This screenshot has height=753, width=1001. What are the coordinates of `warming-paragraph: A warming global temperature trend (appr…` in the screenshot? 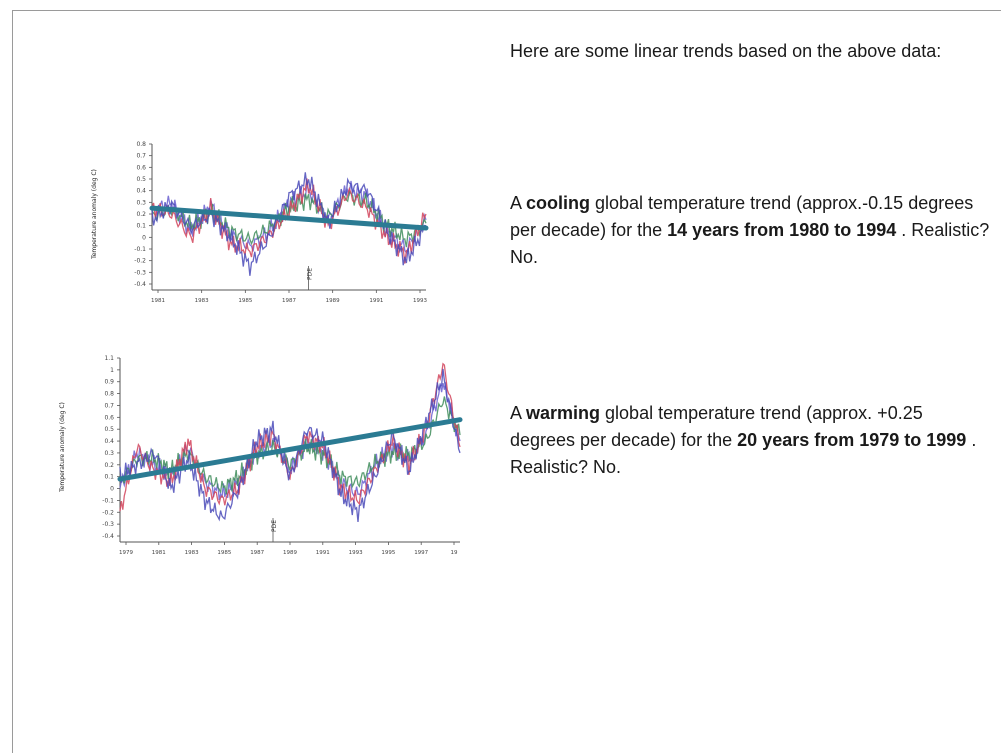 It's located at (750, 440).